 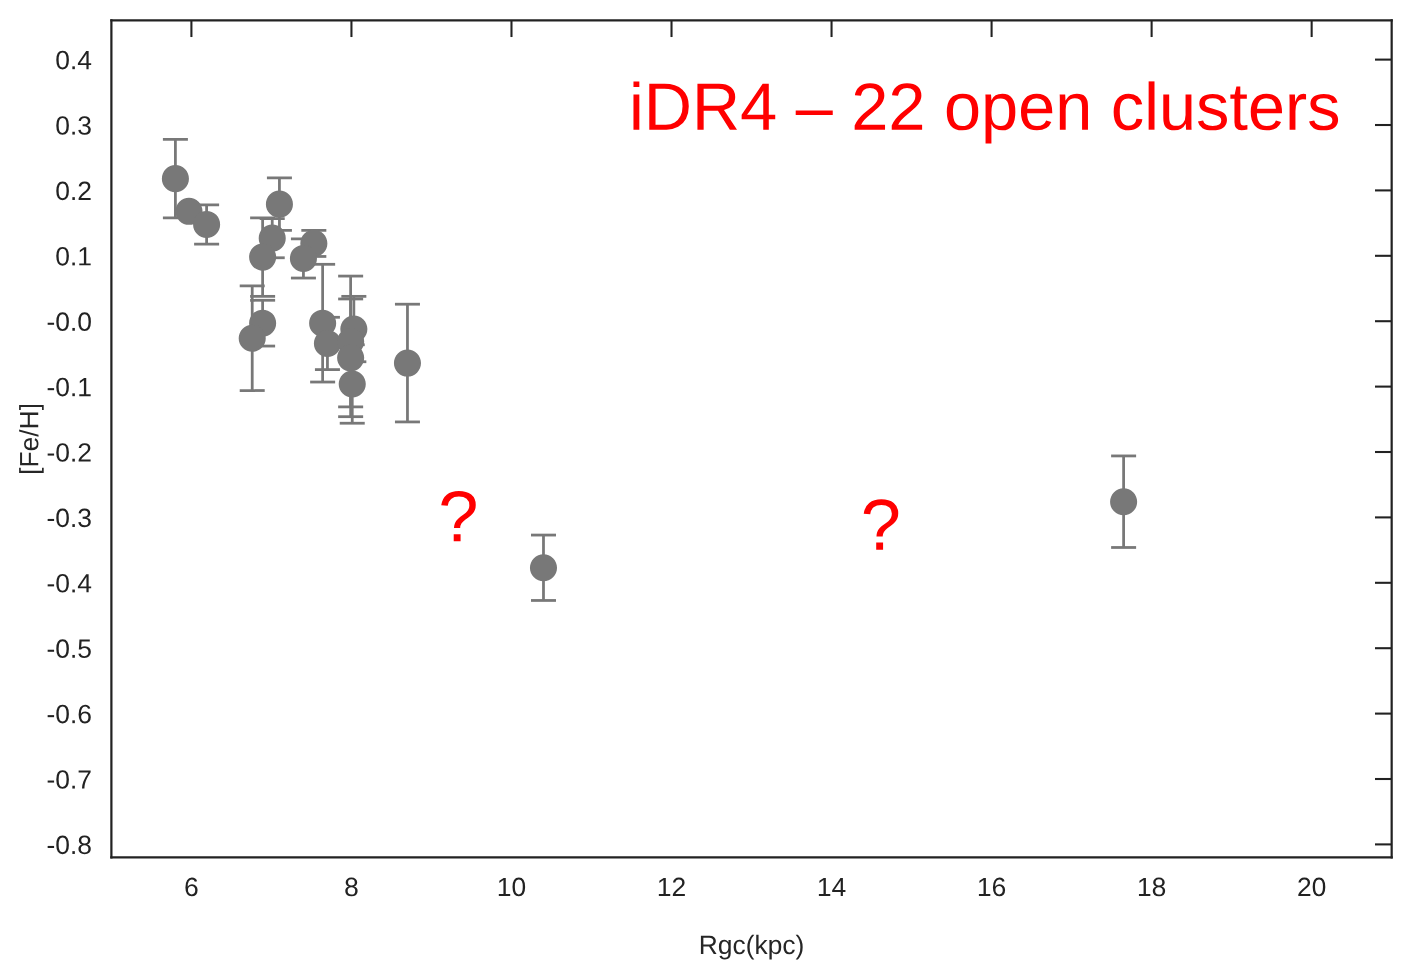 I want to click on y-tick-label: 0.3, so click(x=73, y=125).